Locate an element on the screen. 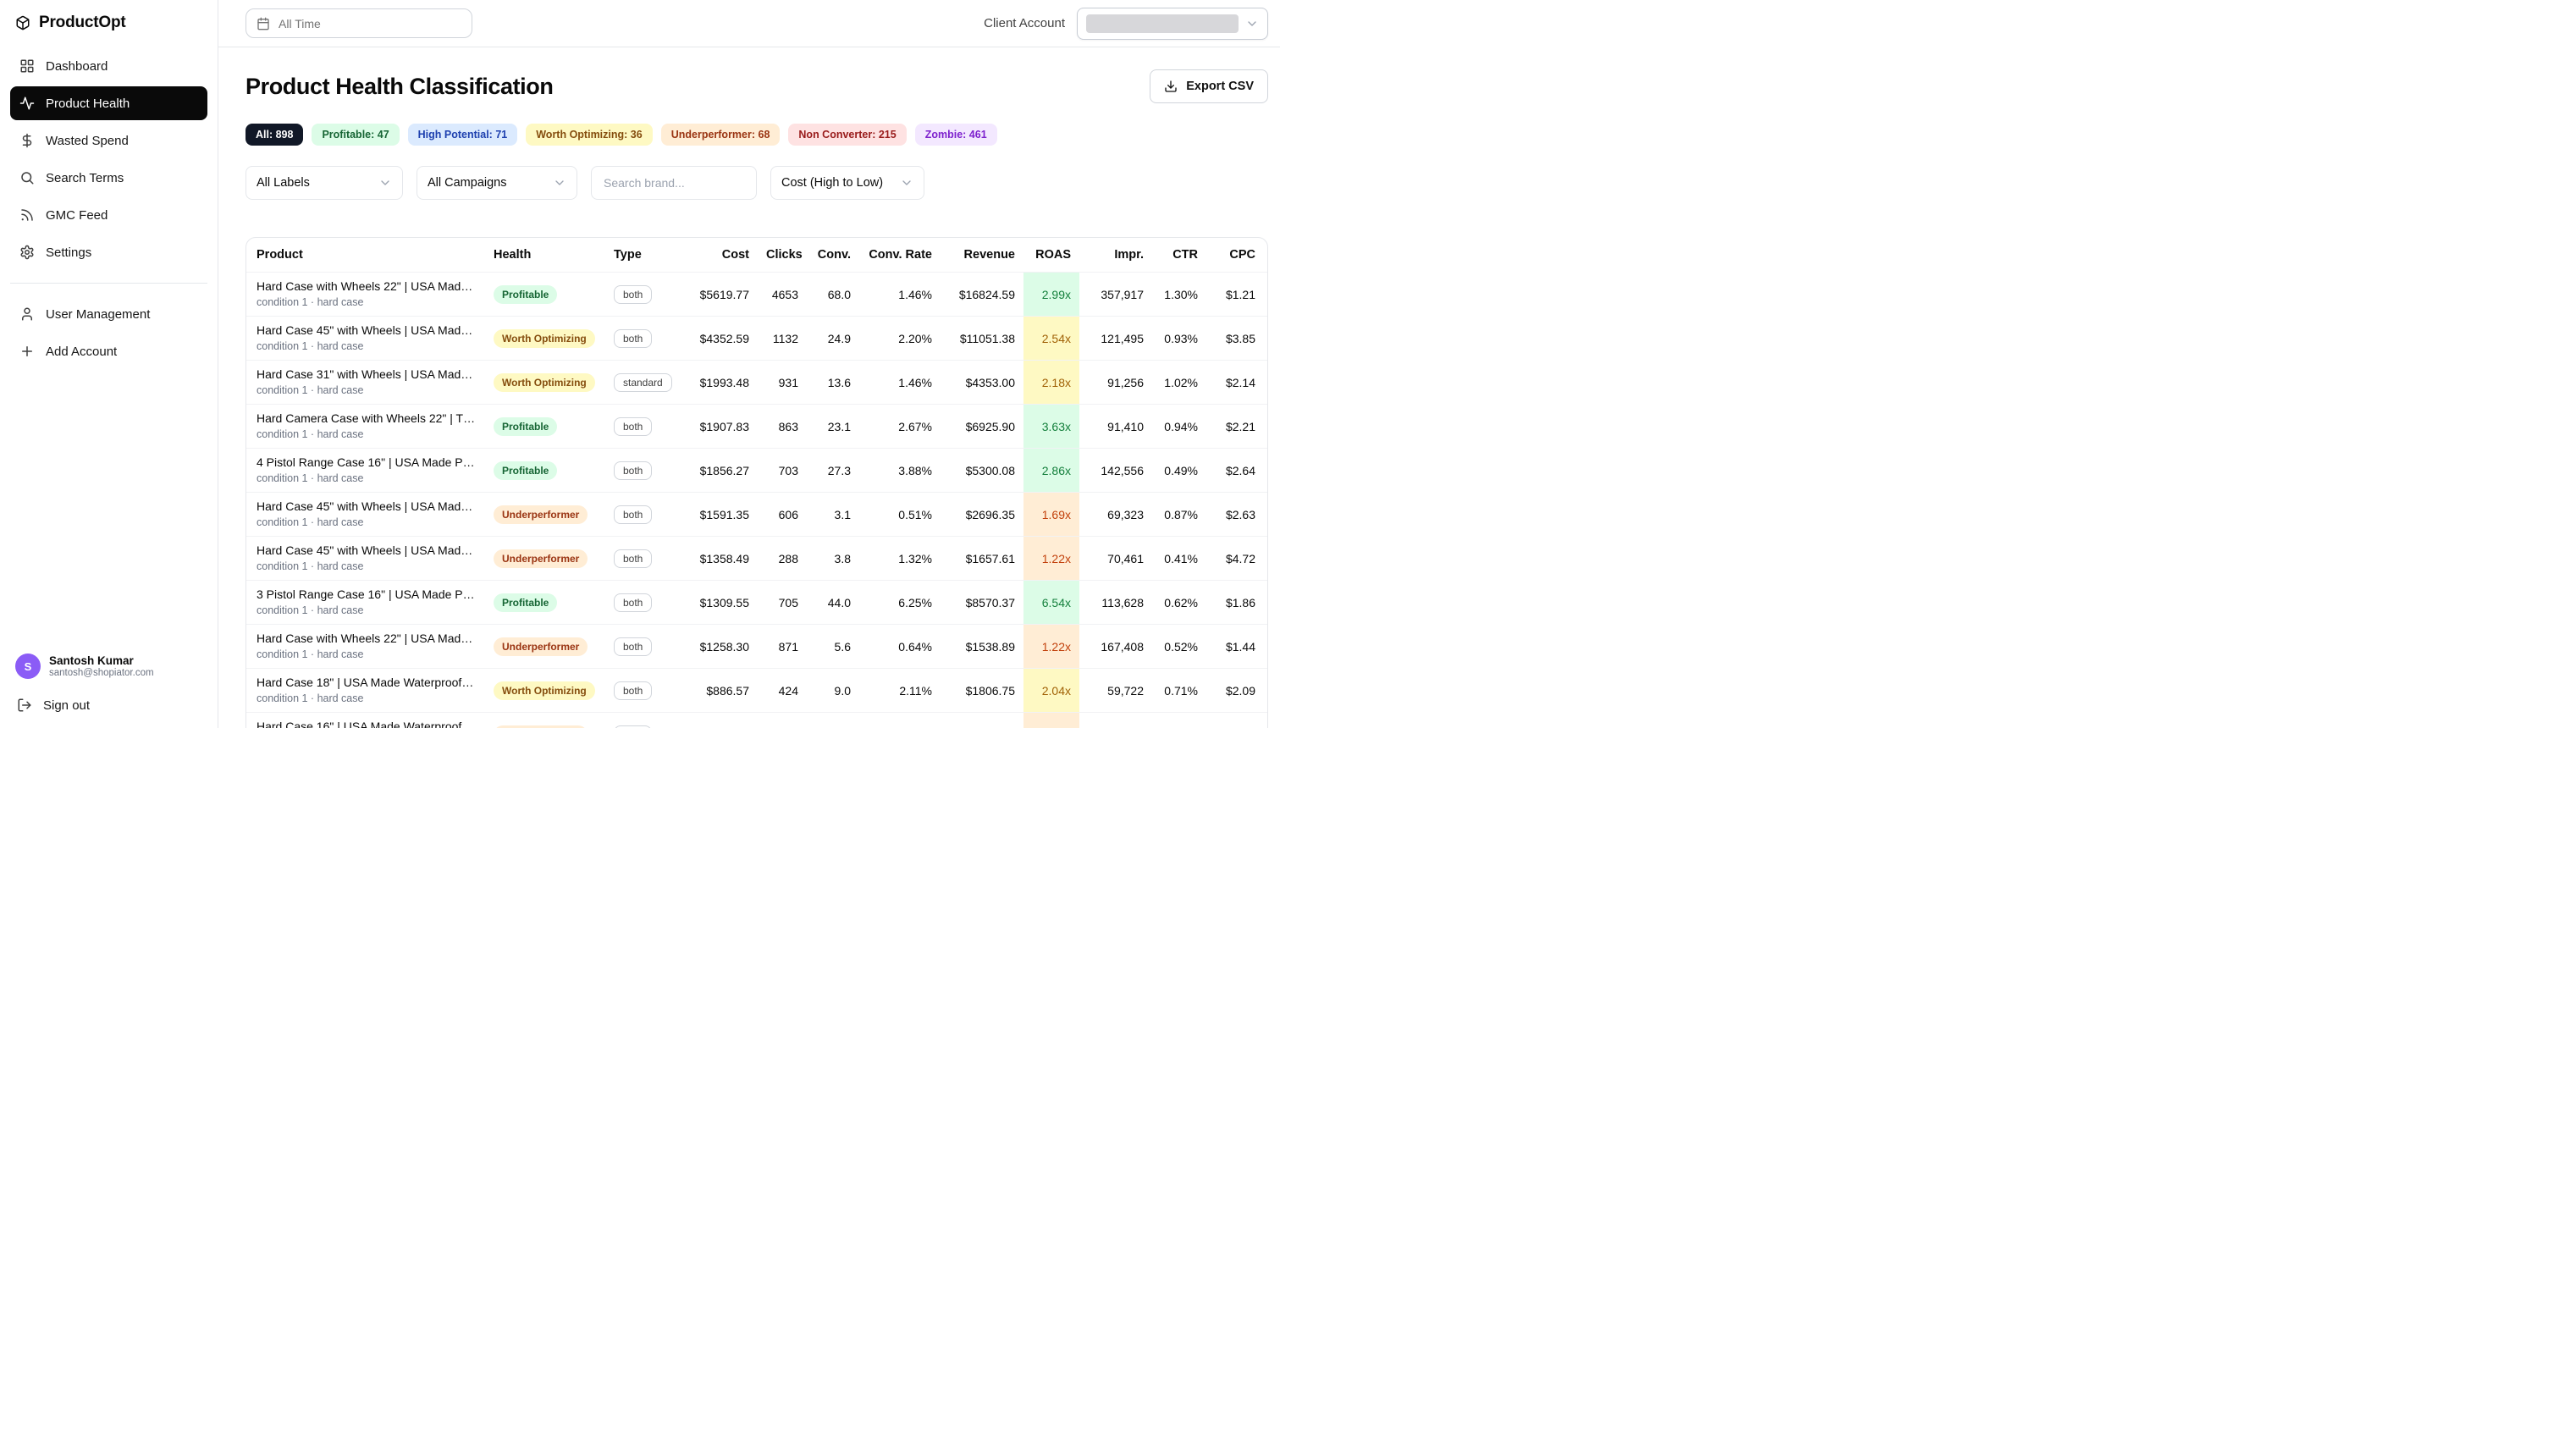 The height and width of the screenshot is (1456, 2560). sidebar-item-add-account: Add Account is located at coordinates (108, 351).